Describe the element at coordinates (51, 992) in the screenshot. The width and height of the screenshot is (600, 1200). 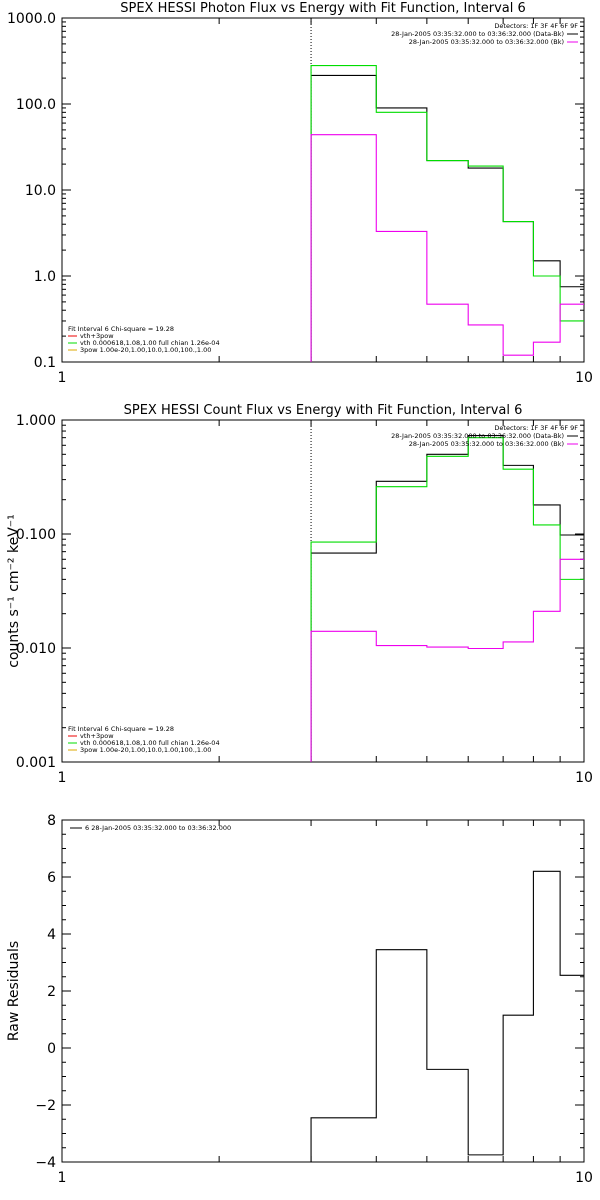
I see `y-tick-label: 2` at that location.